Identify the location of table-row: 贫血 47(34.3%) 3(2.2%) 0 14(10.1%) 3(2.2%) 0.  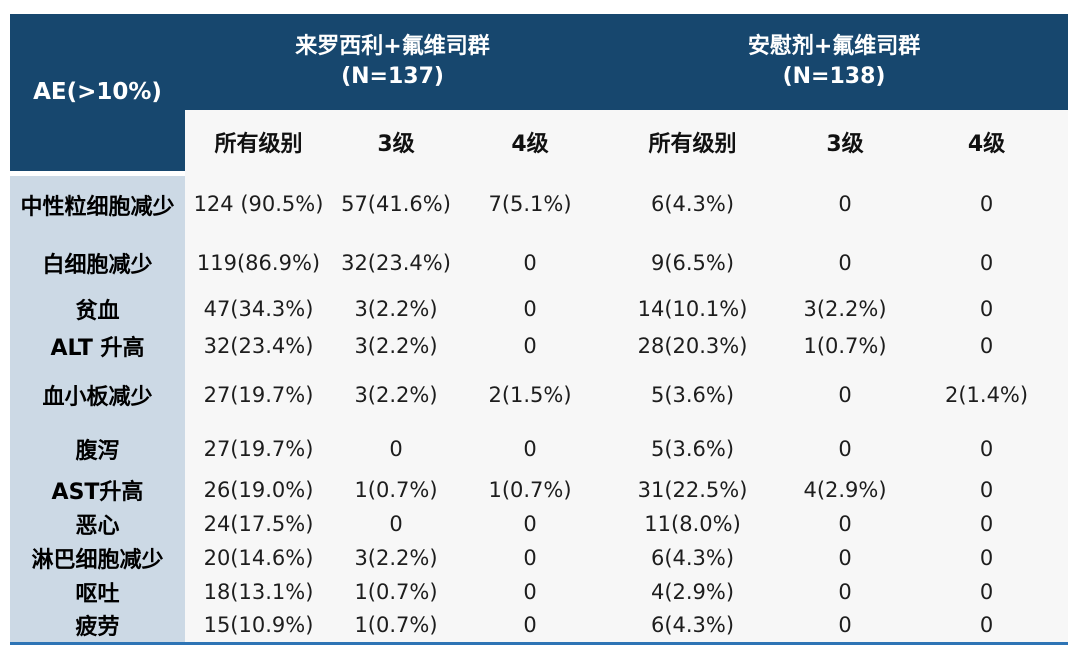
(539, 308).